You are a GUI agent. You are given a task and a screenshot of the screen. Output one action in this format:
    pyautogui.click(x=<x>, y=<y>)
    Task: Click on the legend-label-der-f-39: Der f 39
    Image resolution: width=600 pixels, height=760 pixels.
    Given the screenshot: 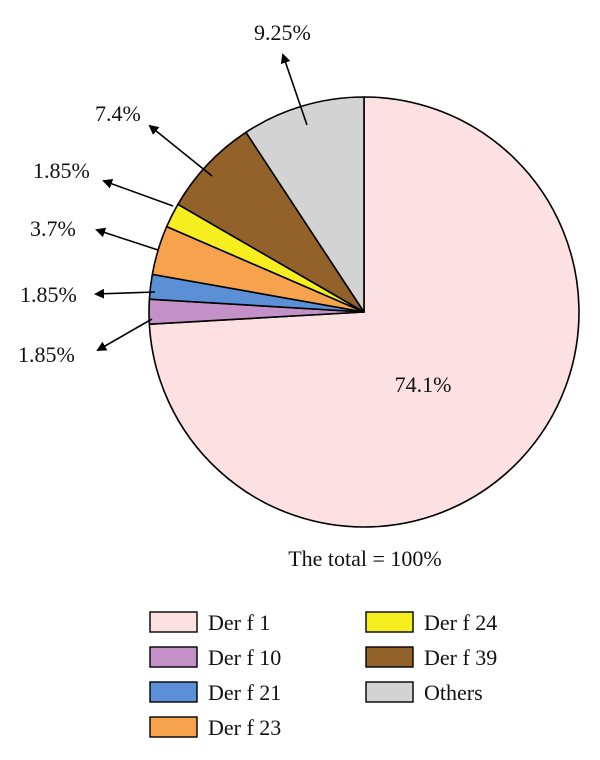 What is the action you would take?
    pyautogui.click(x=460, y=657)
    